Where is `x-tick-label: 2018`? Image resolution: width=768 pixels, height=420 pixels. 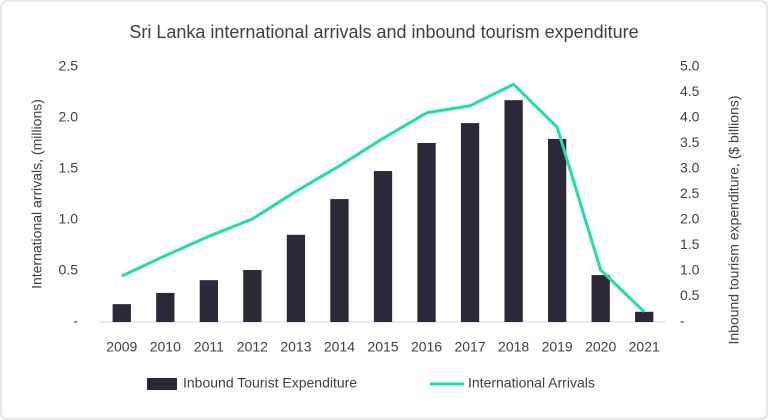
x-tick-label: 2018 is located at coordinates (513, 347).